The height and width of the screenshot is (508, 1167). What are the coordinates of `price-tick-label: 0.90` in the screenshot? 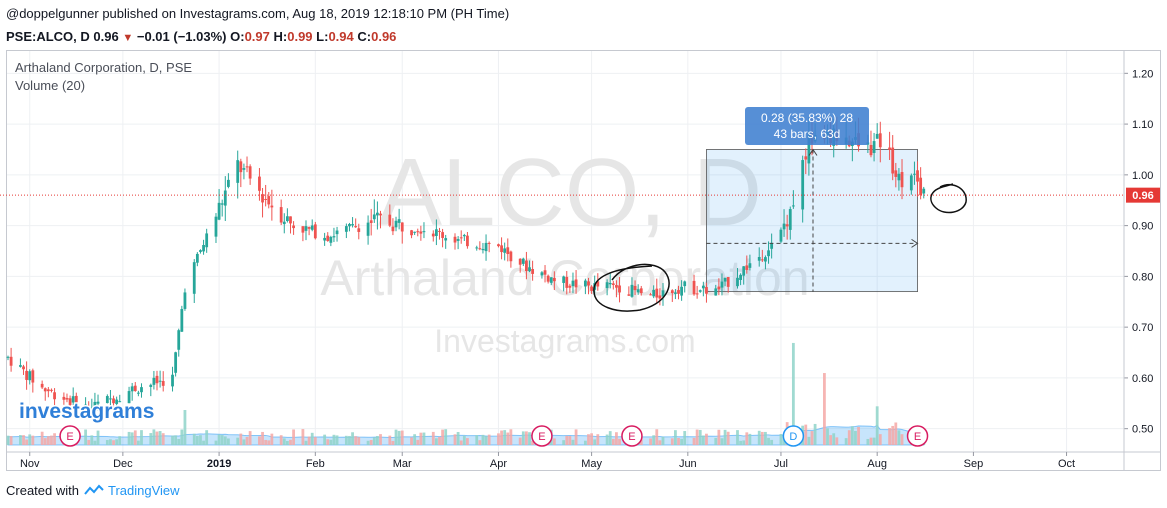 It's located at (1142, 227).